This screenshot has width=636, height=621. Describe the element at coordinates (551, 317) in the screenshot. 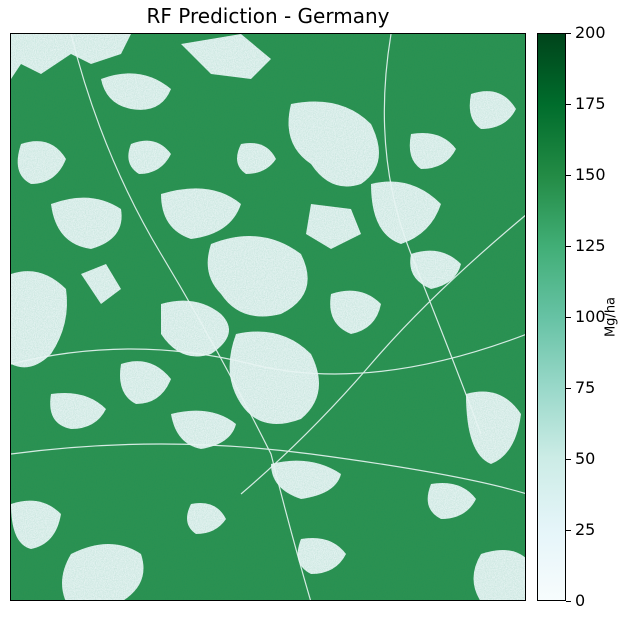

I see `colorbar` at that location.